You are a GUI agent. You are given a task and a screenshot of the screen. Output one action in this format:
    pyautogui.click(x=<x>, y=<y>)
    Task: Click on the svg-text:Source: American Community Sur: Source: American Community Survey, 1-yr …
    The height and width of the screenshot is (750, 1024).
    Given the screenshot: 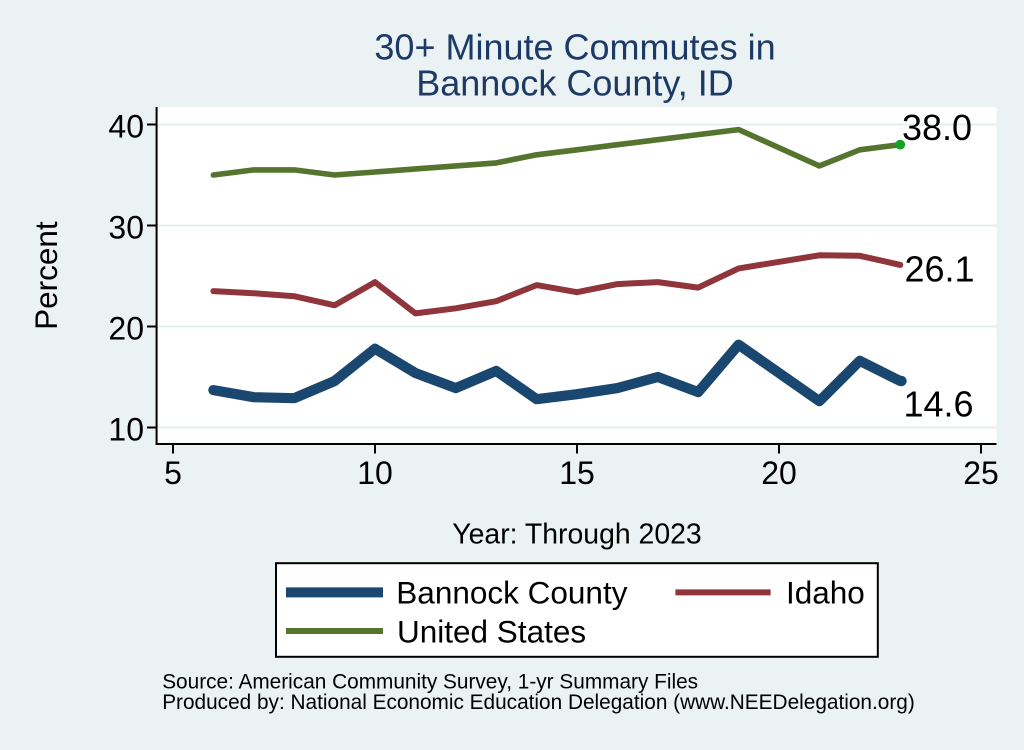 What is the action you would take?
    pyautogui.click(x=430, y=682)
    